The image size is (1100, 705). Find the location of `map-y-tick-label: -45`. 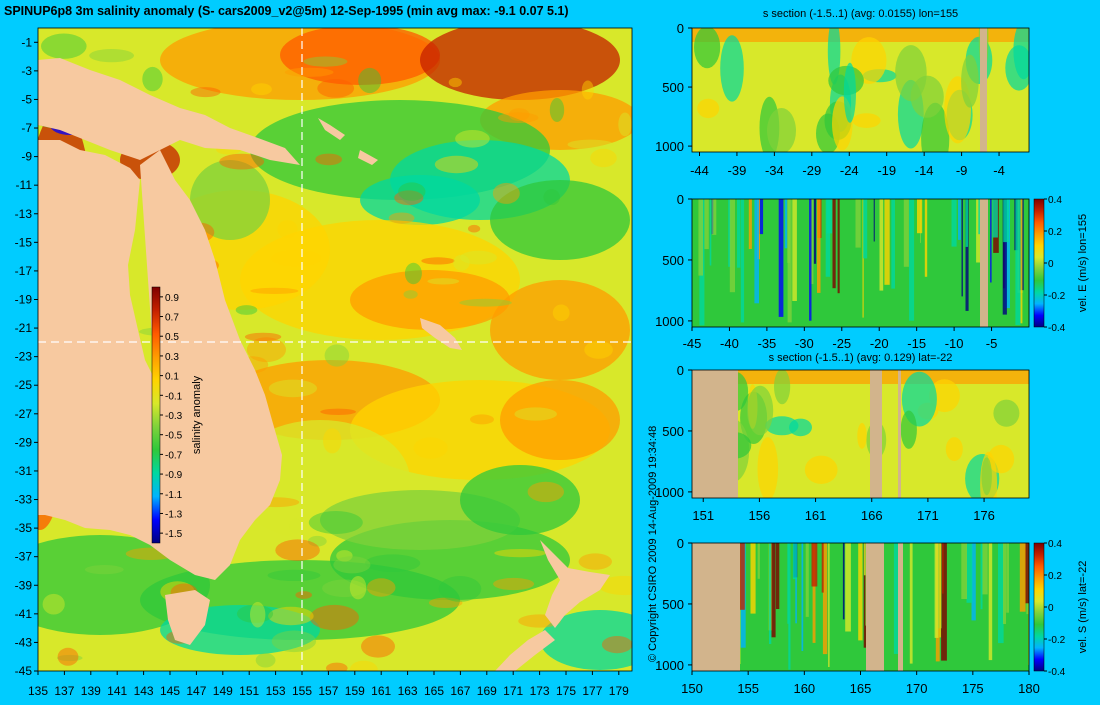

map-y-tick-label: -45 is located at coordinates (24, 671).